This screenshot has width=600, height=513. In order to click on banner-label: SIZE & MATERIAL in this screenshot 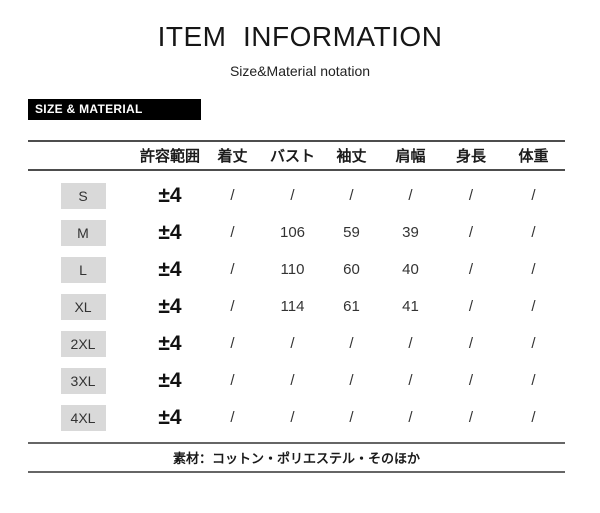, I will do `click(89, 109)`.